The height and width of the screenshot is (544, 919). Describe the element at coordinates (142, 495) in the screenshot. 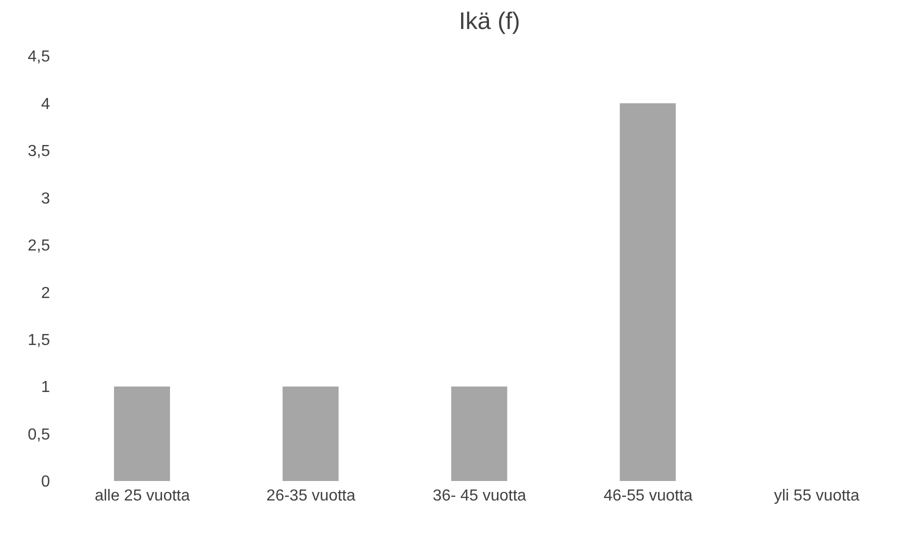

I see `x-tick-label: alle 25 vuotta` at that location.